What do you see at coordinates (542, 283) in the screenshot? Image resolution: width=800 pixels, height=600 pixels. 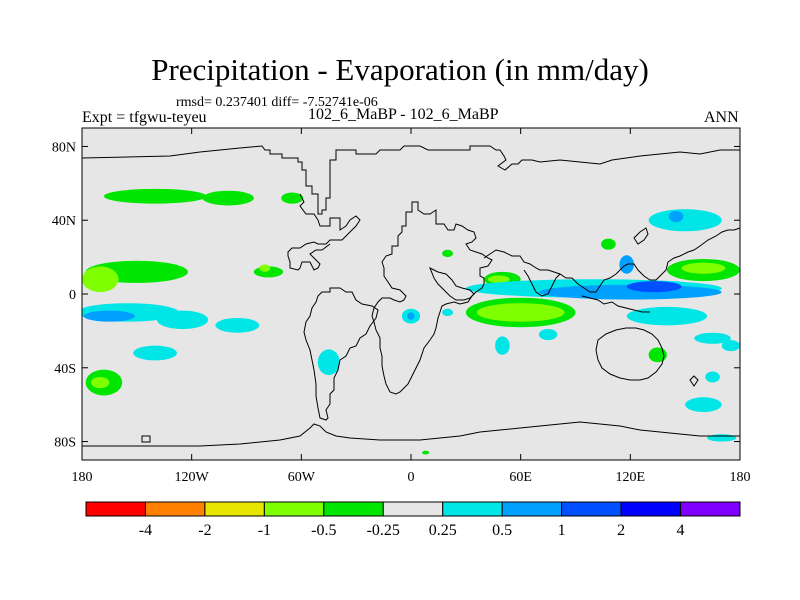 I see `coast-india` at bounding box center [542, 283].